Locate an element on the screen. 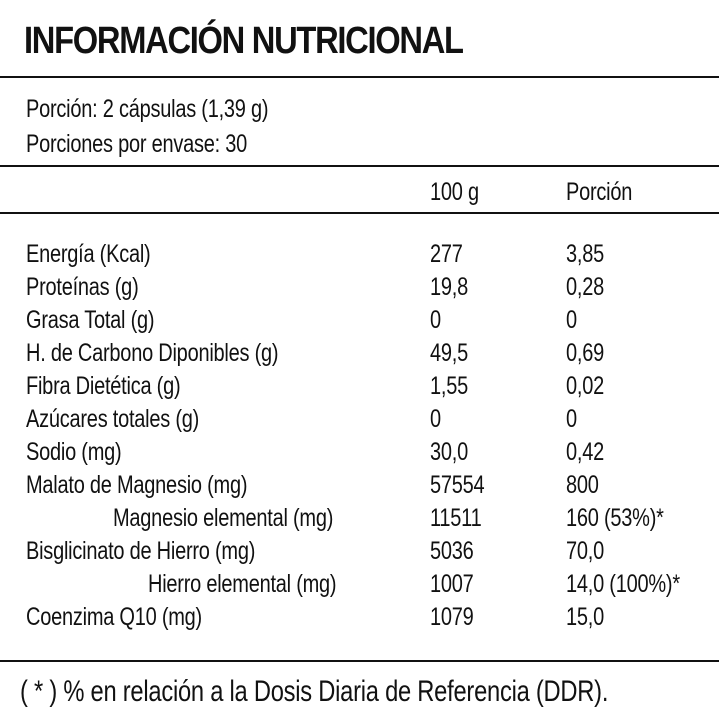 Image resolution: width=719 pixels, height=719 pixels. nutrient-value-portion: 0,28 is located at coordinates (585, 287).